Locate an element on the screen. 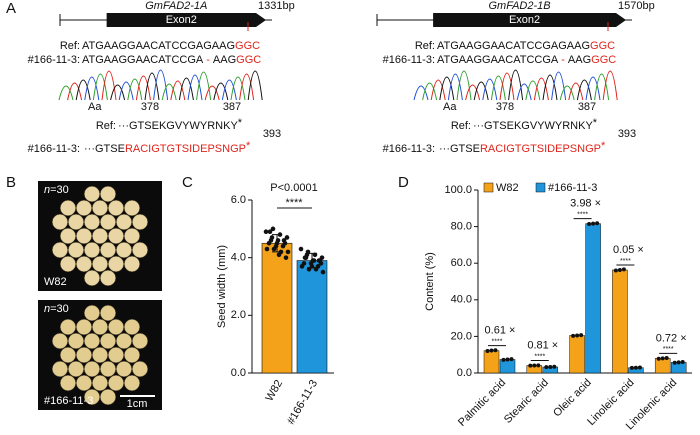 The height and width of the screenshot is (435, 700). ref-dna: ATGAAGGAACATCCGAGAAGGGC is located at coordinates (171, 46).